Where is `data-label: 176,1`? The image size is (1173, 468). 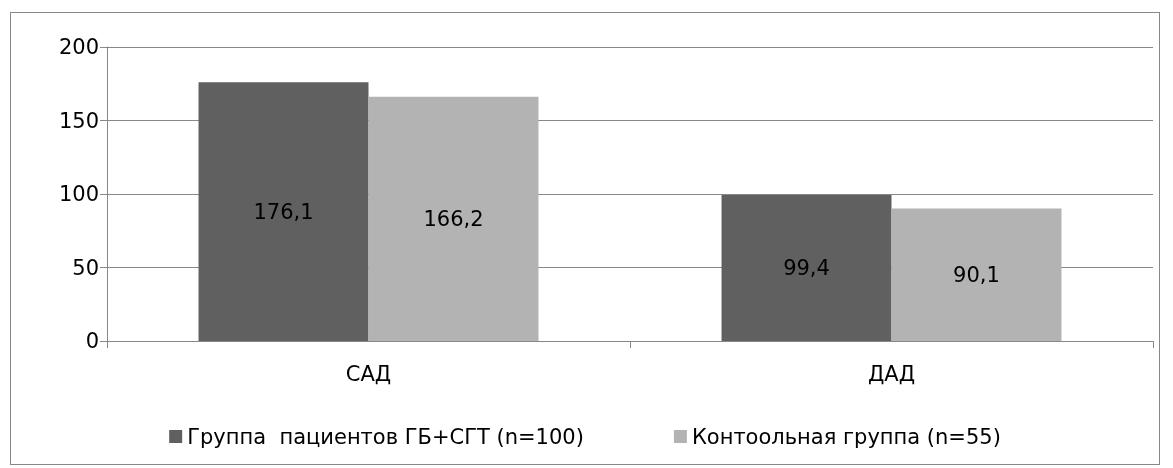
data-label: 176,1 is located at coordinates (283, 211).